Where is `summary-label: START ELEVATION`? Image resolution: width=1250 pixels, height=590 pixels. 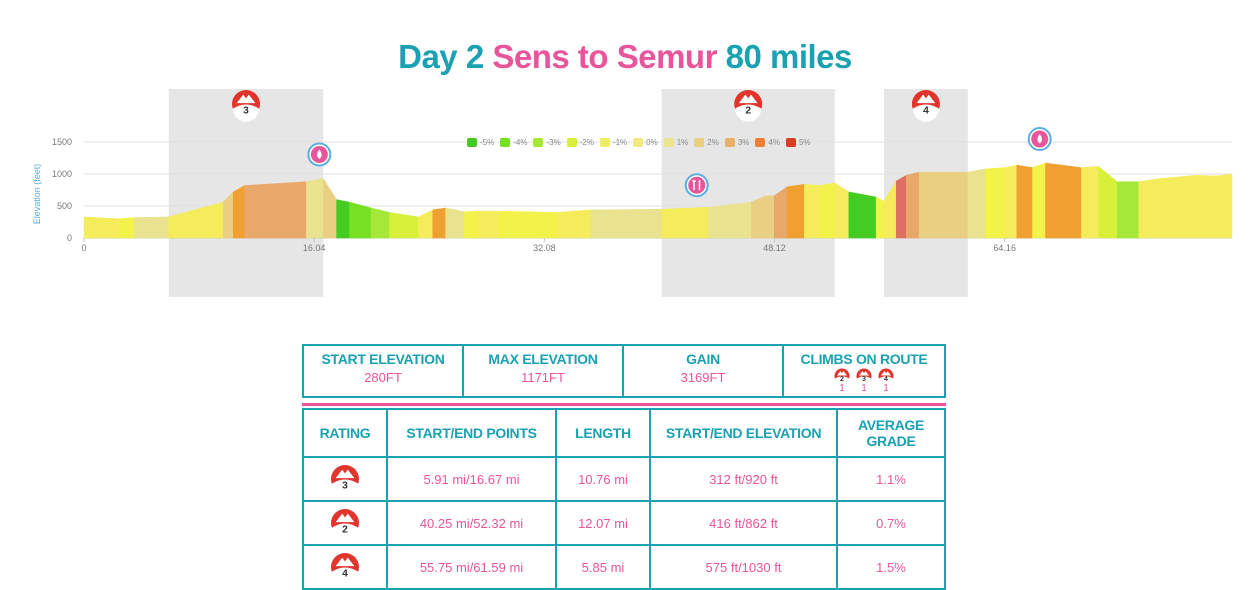 summary-label: START ELEVATION is located at coordinates (383, 359).